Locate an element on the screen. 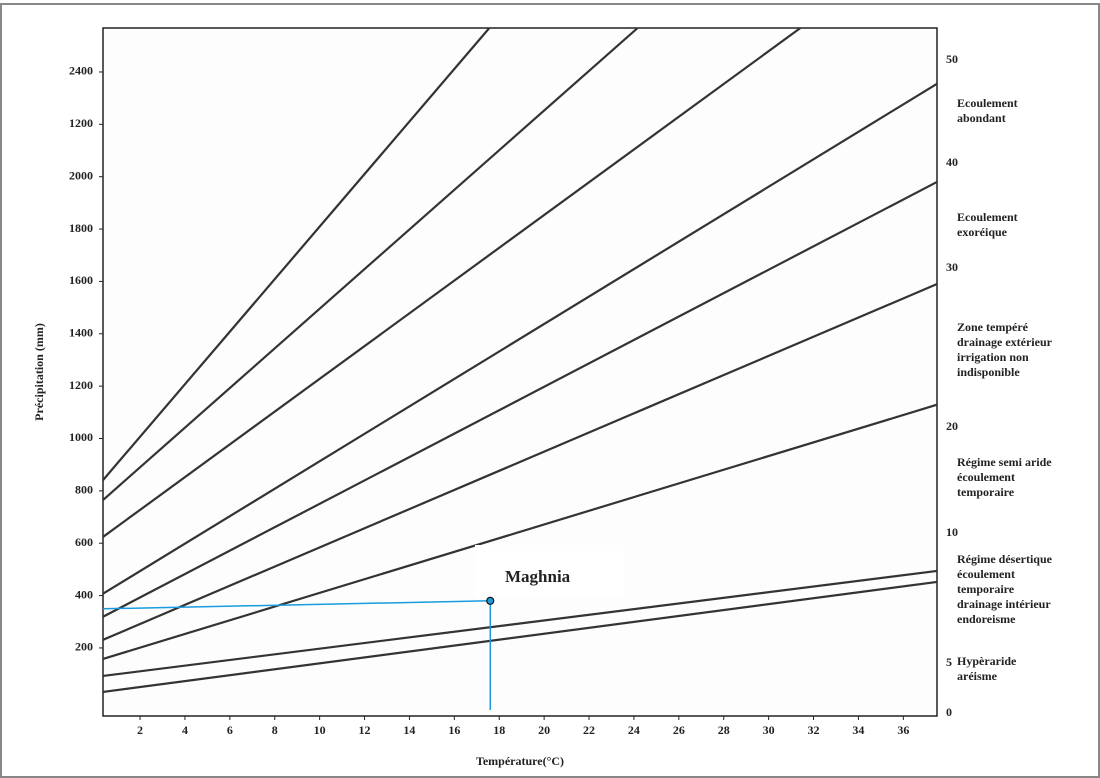 The width and height of the screenshot is (1100, 778). x-tick-label: 30 is located at coordinates (769, 730).